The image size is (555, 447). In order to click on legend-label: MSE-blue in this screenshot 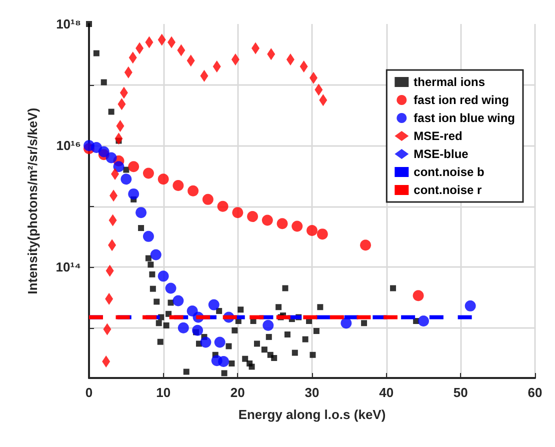, I will do `click(441, 154)`.